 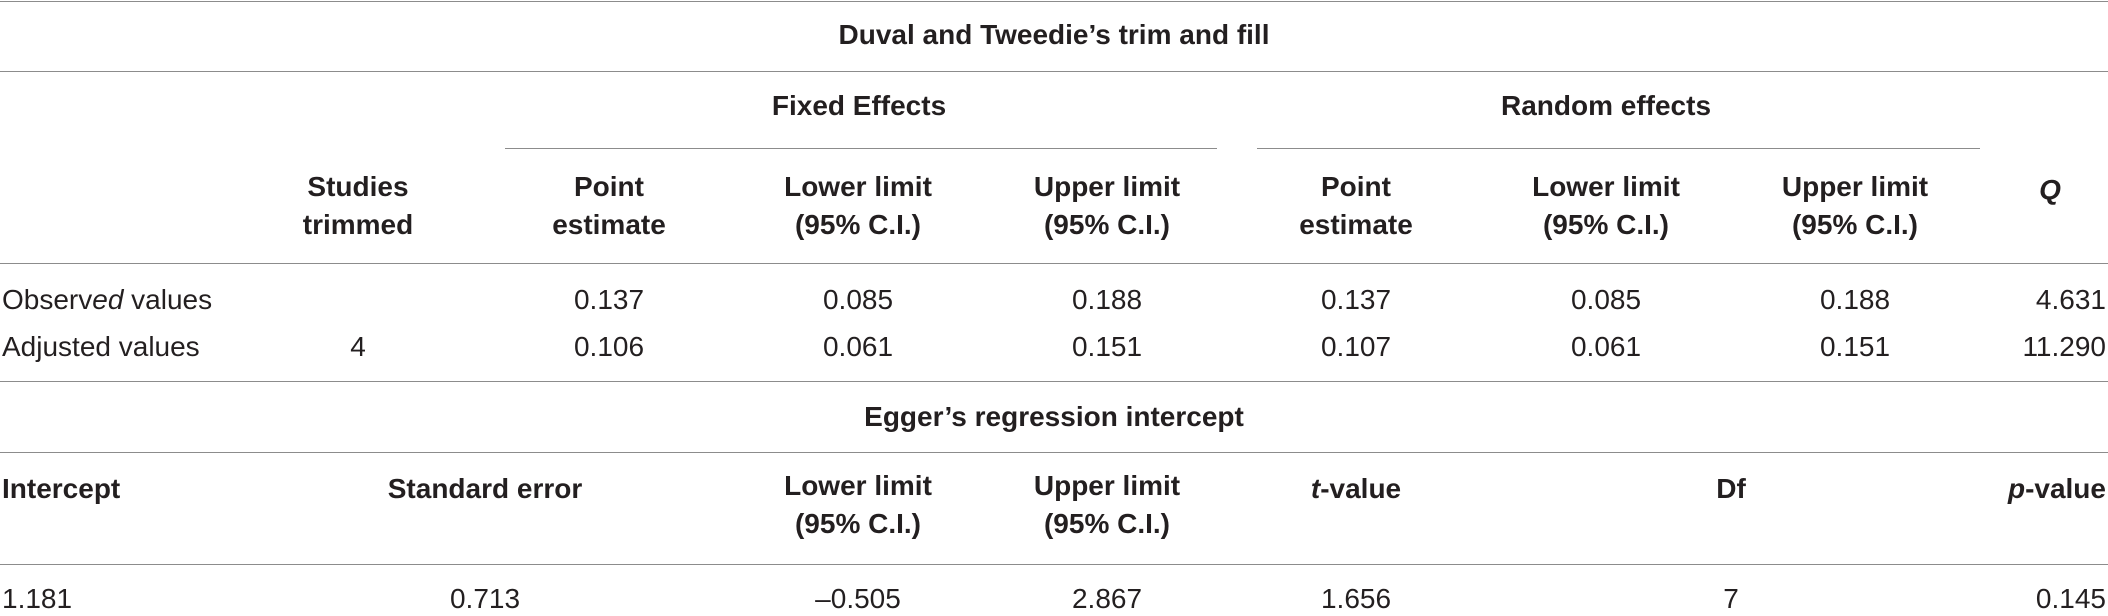 What do you see at coordinates (858, 598) in the screenshot?
I see `egger-lower-limit-value: –0.505` at bounding box center [858, 598].